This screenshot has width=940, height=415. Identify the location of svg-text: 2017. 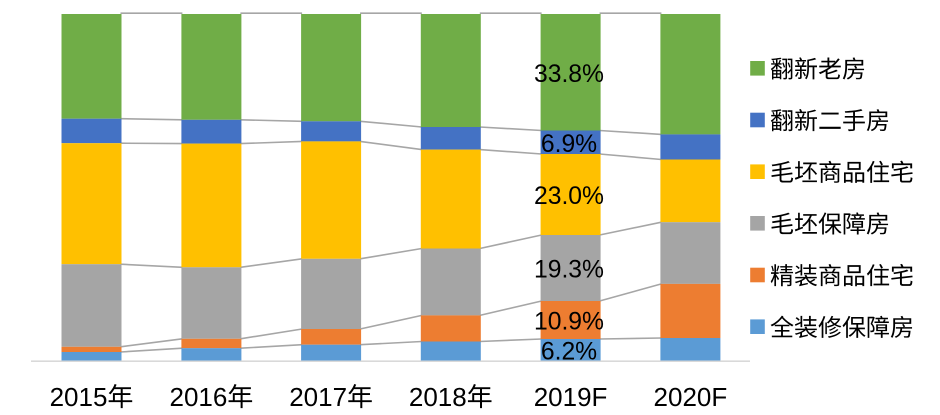
(318, 396).